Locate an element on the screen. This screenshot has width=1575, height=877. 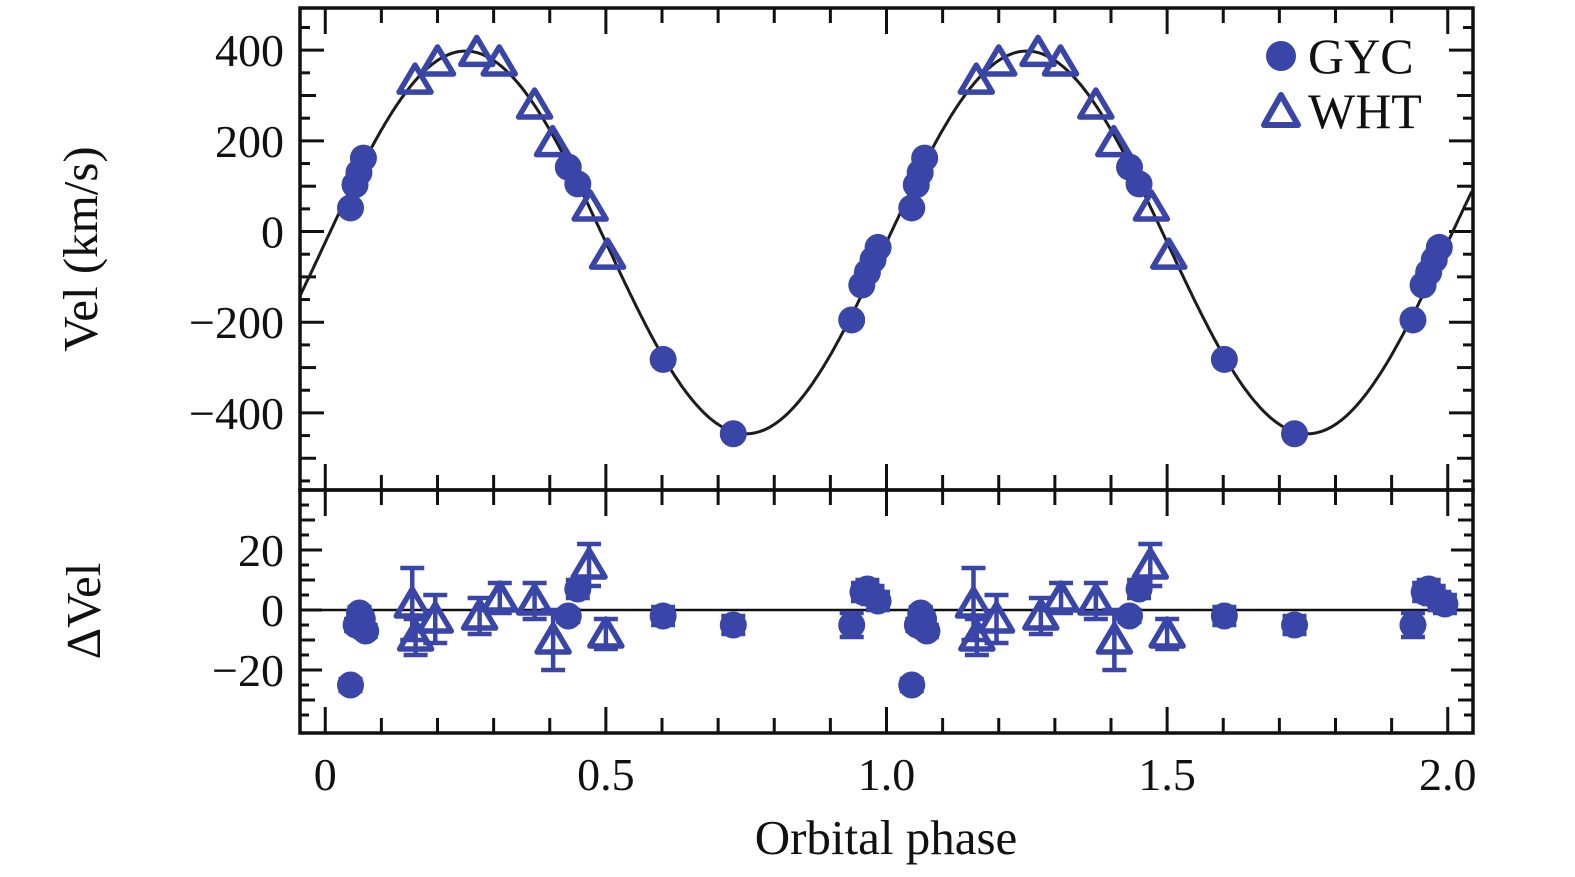
bottom-panel-y-tick-label: 20 is located at coordinates (261, 550).